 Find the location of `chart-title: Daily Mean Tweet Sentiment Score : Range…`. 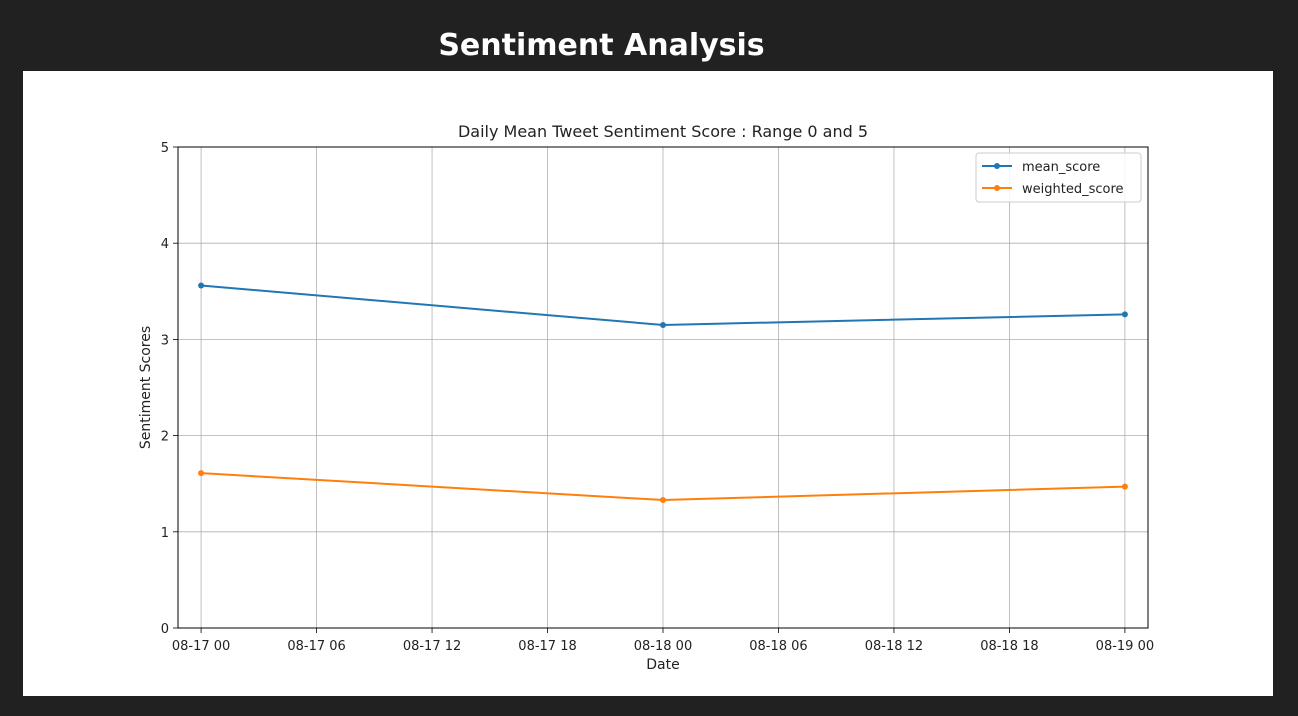

chart-title: Daily Mean Tweet Sentiment Score : Range… is located at coordinates (663, 131).